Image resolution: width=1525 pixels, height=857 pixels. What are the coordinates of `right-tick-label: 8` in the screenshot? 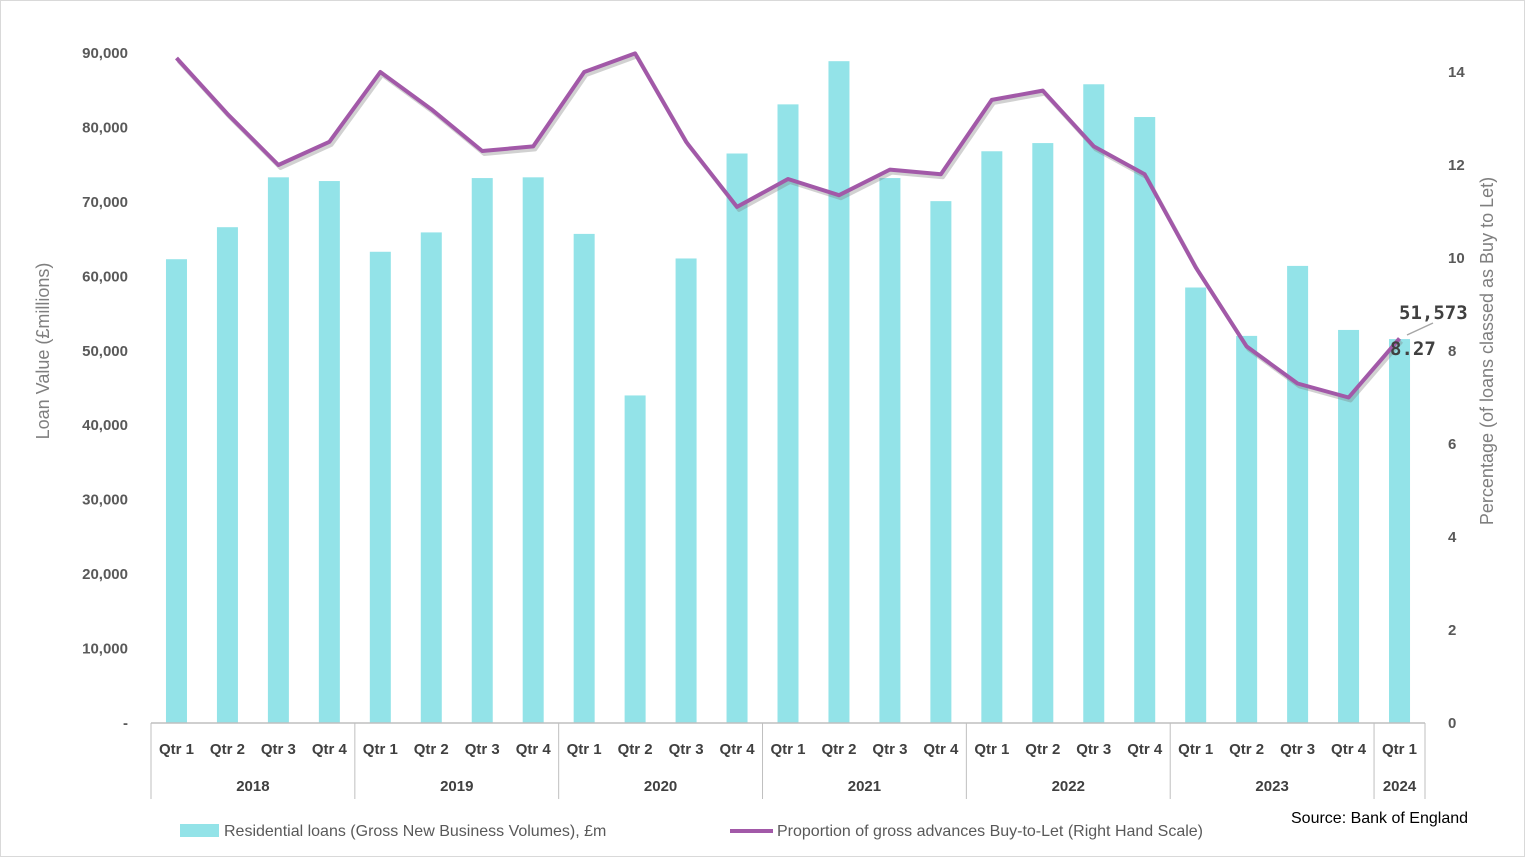 It's located at (1452, 351).